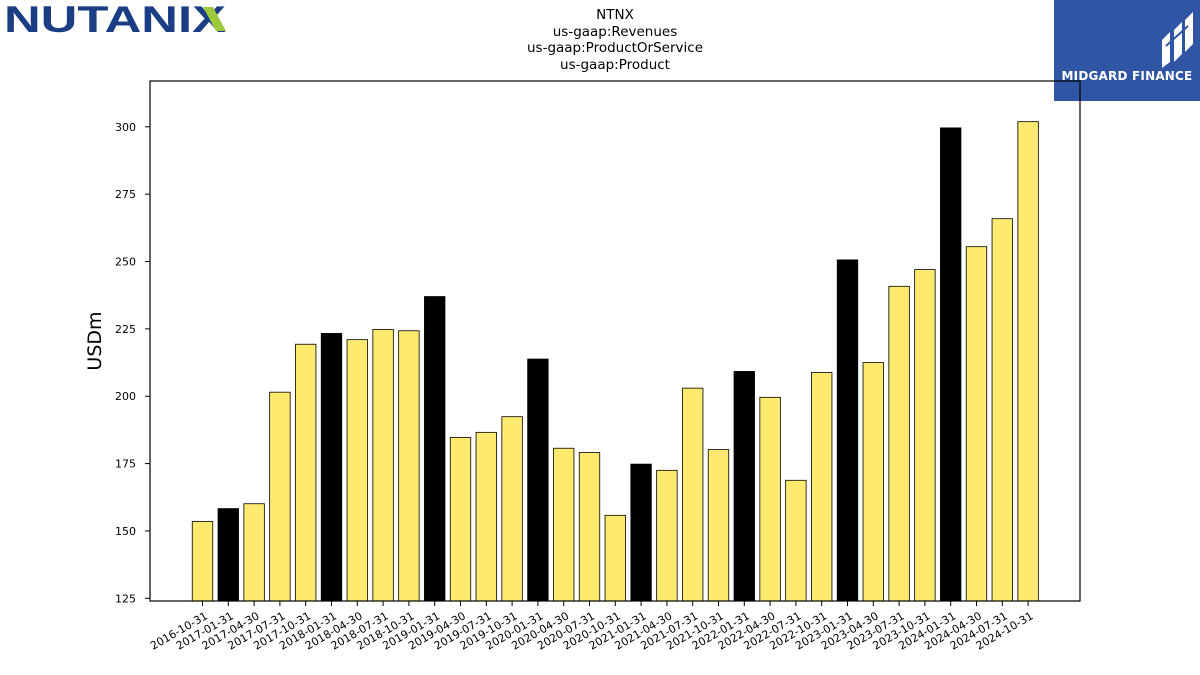 Image resolution: width=1200 pixels, height=675 pixels. What do you see at coordinates (1177, 40) in the screenshot?
I see `midgard-mark-icon` at bounding box center [1177, 40].